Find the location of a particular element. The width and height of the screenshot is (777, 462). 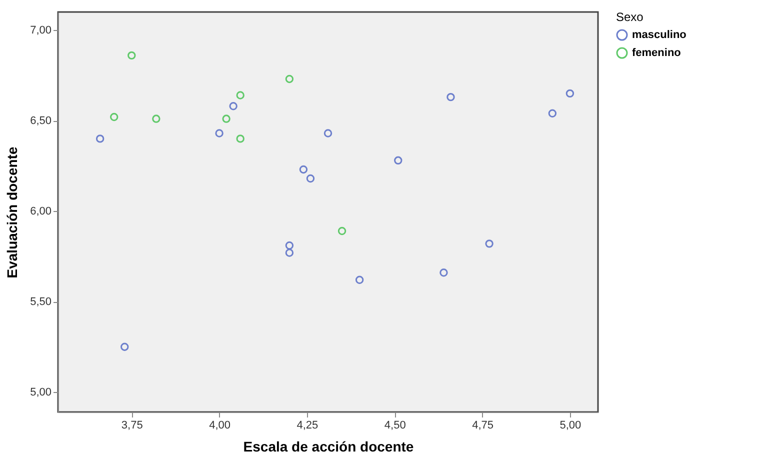

legend-label: masculino is located at coordinates (659, 35).